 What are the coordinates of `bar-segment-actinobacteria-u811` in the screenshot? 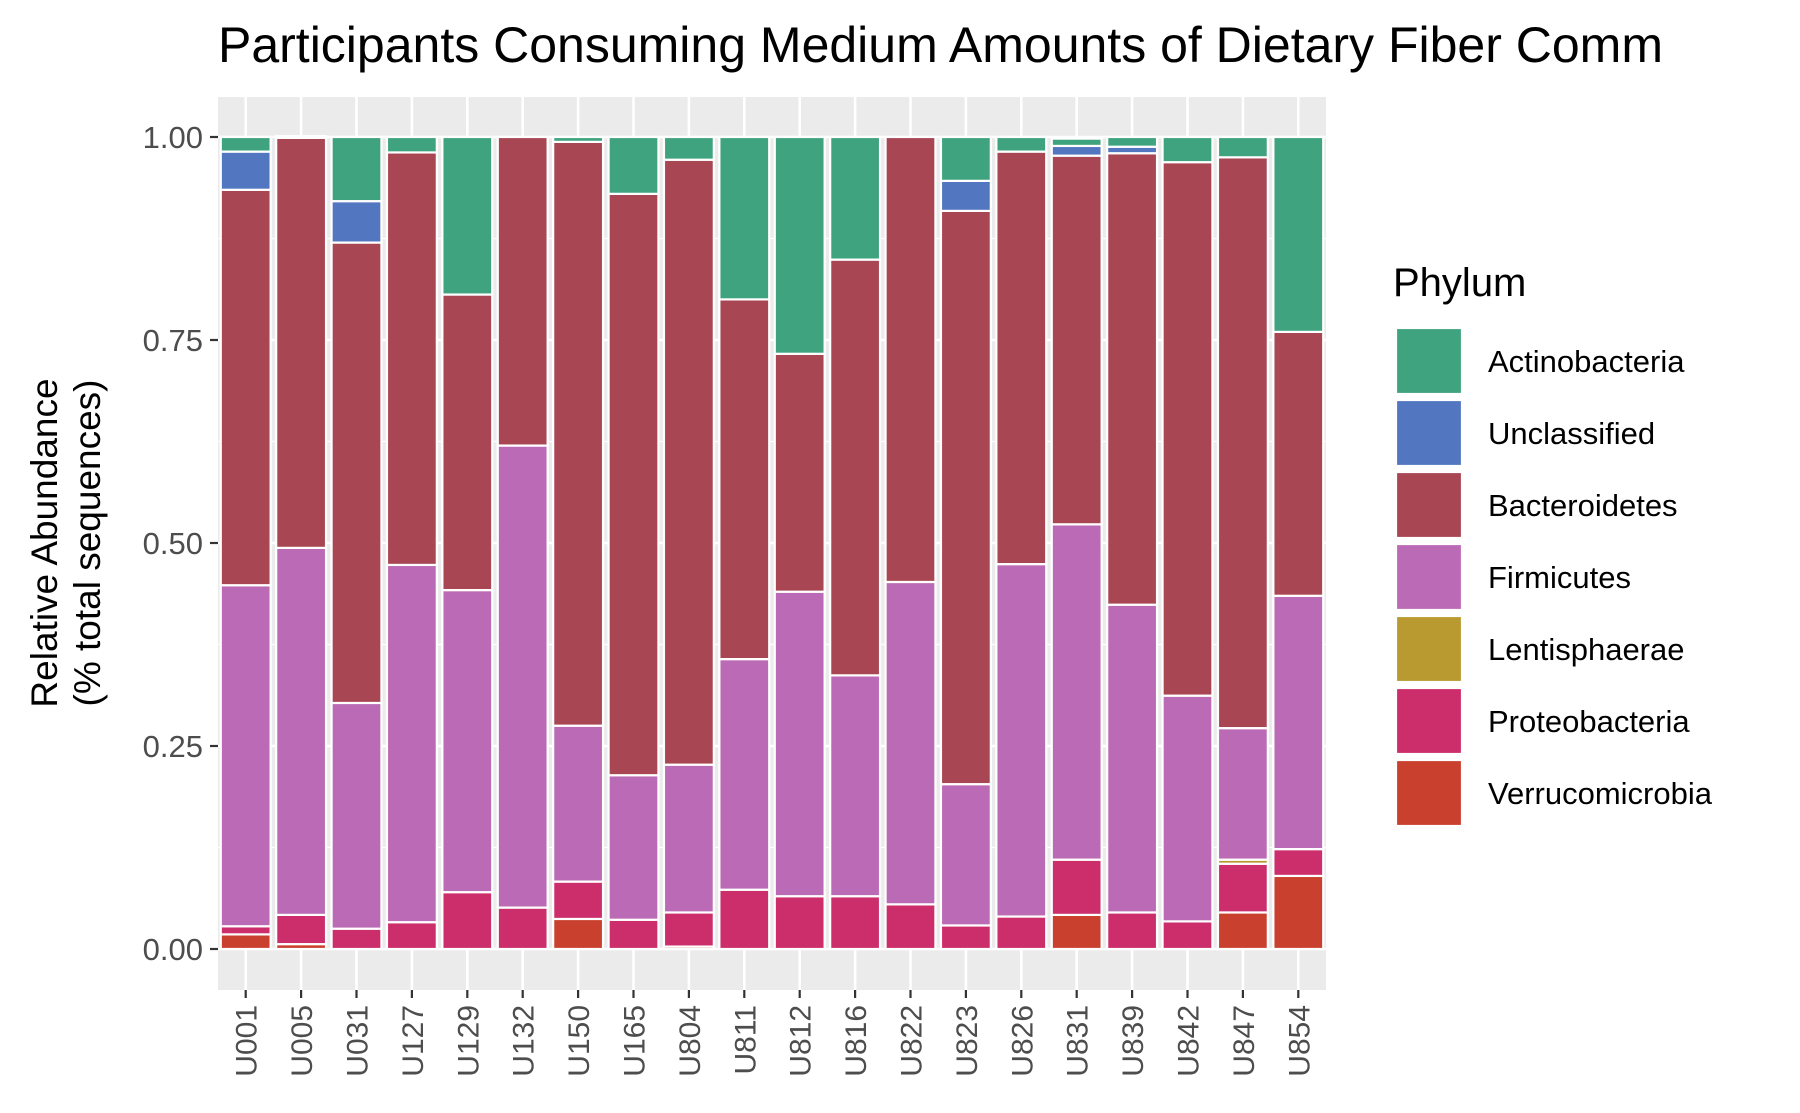 It's located at (744, 218).